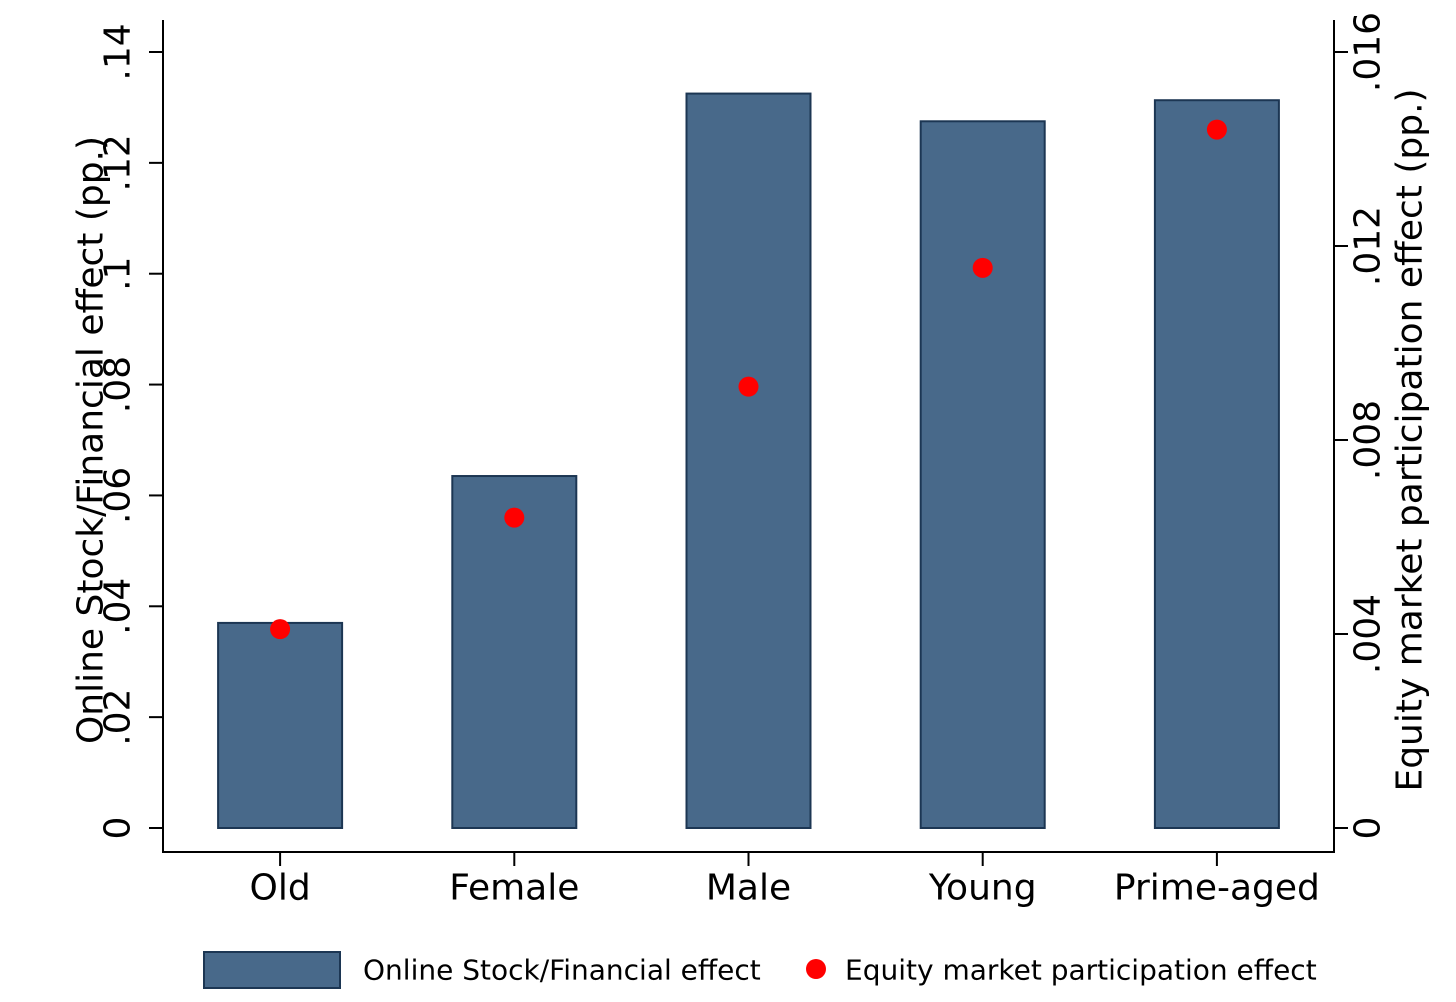 The image size is (1456, 1002). I want to click on x-tick-label: Old, so click(279, 888).